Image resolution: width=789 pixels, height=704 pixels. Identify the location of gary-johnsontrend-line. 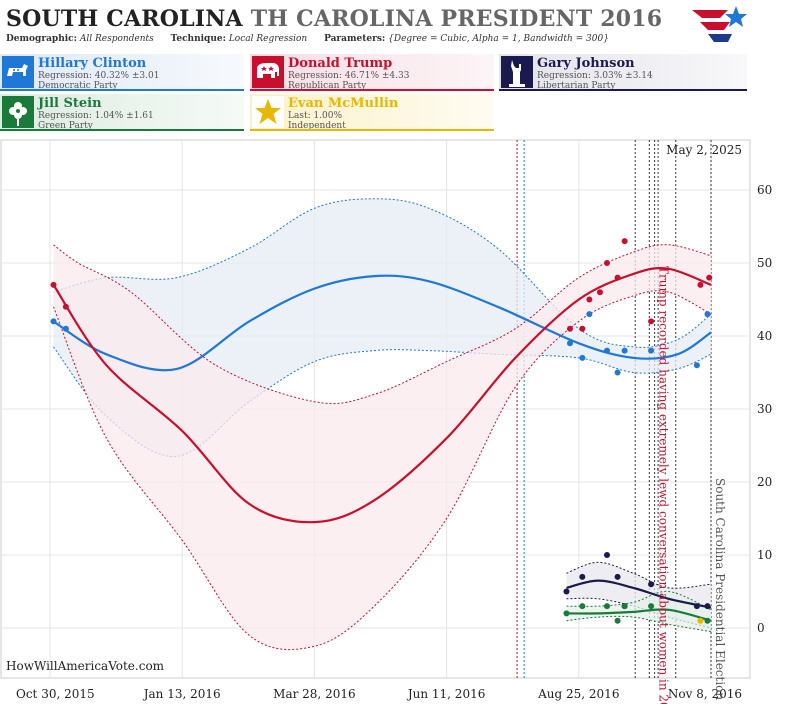
(639, 594).